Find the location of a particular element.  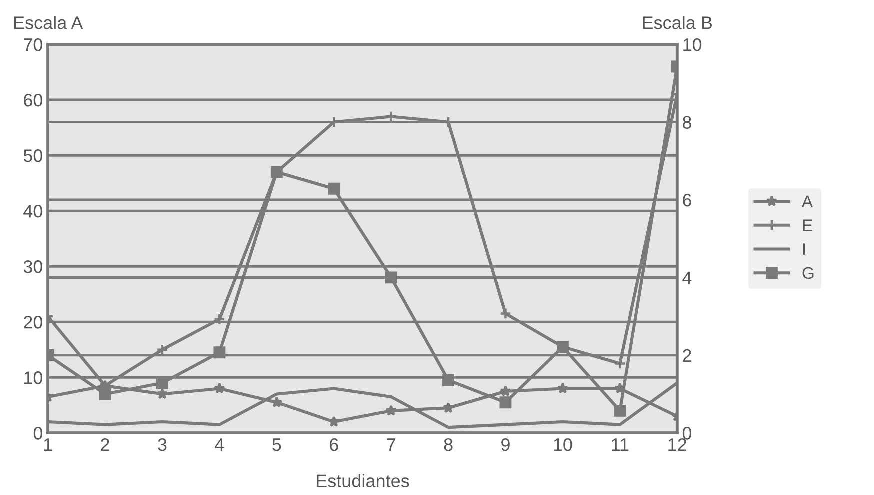

y2-tick-label: 6 is located at coordinates (687, 200).